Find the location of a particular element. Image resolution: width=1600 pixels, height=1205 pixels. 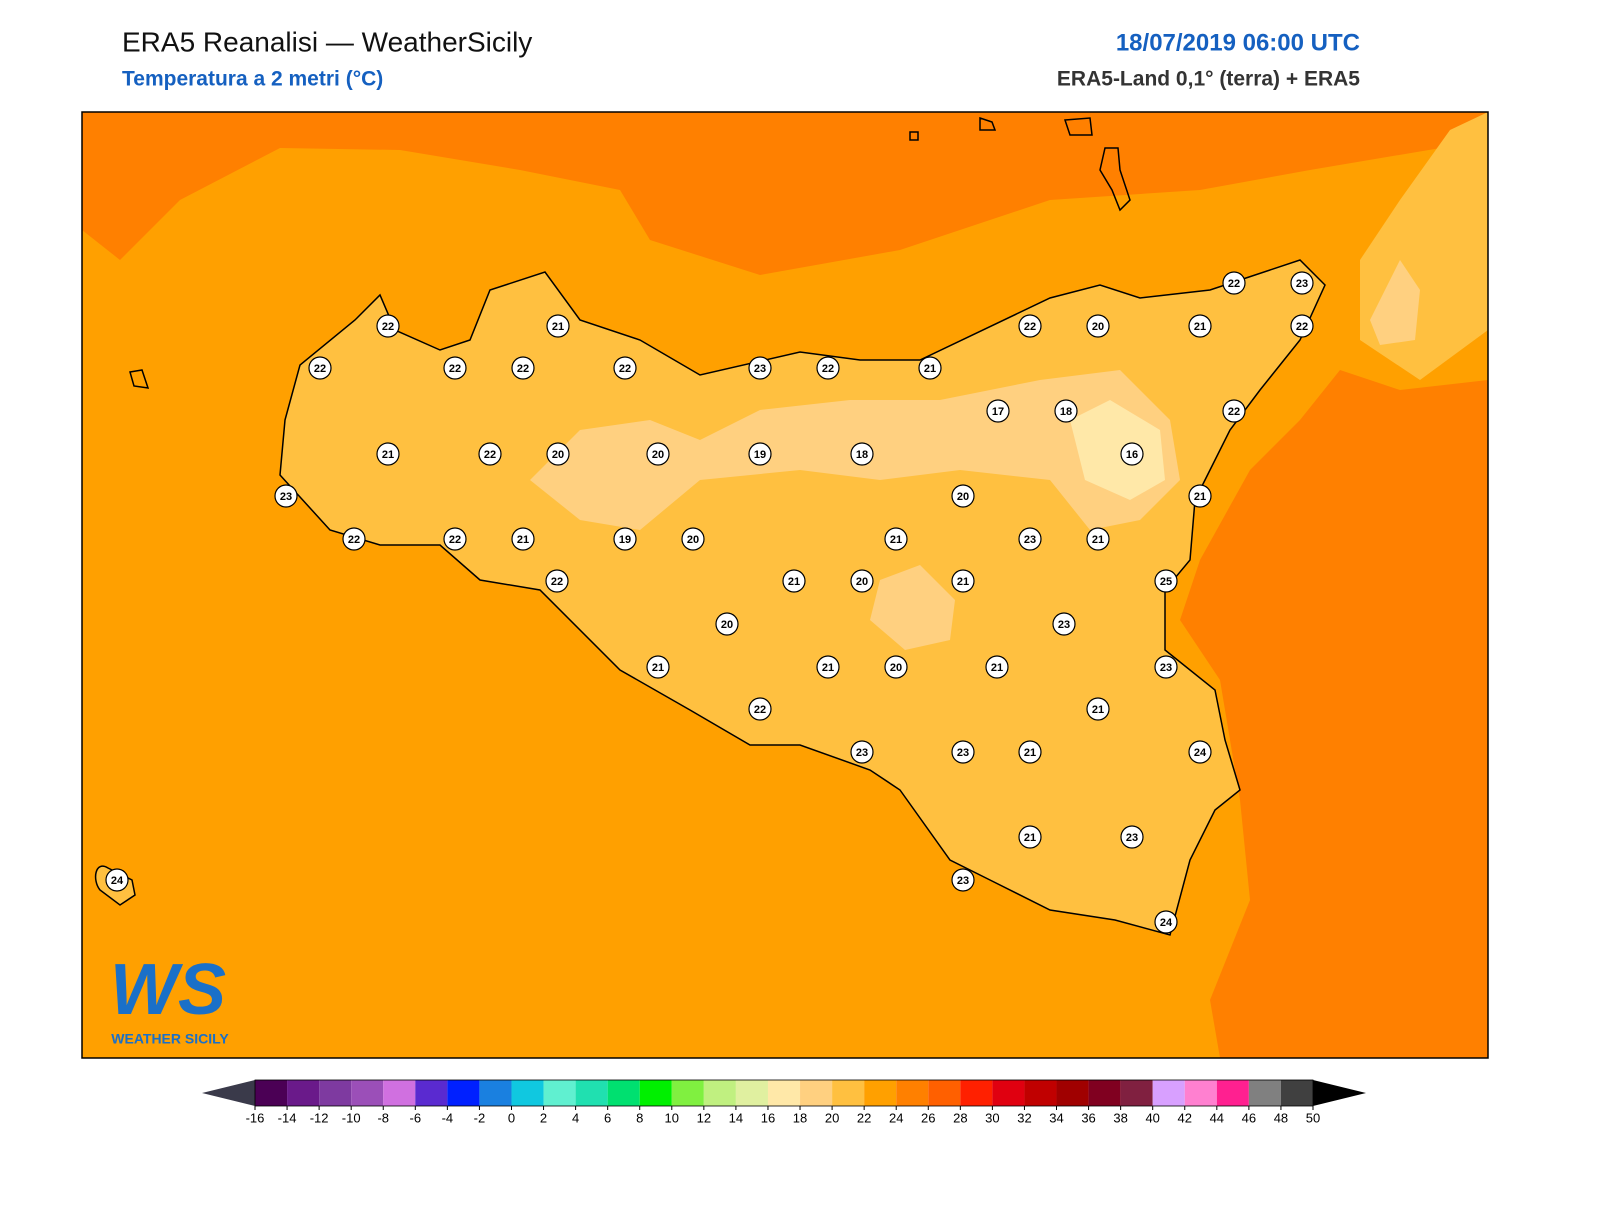

colorbar-tick-label: -8 is located at coordinates (383, 1117).